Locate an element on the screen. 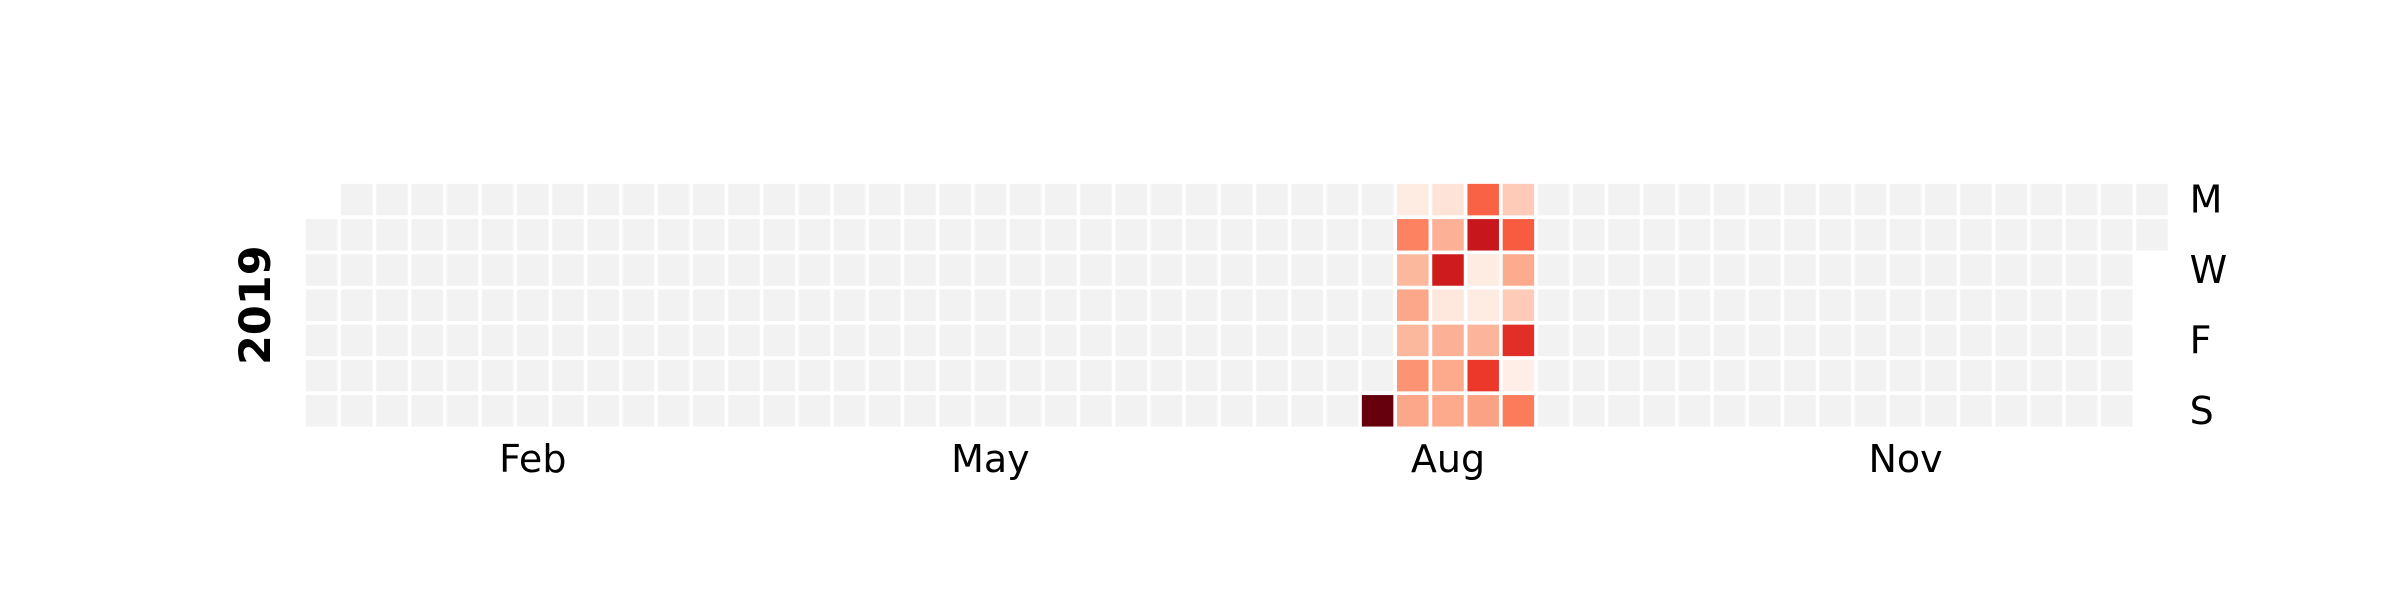 This screenshot has height=604, width=2400. day-tick-label: F is located at coordinates (2201, 340).